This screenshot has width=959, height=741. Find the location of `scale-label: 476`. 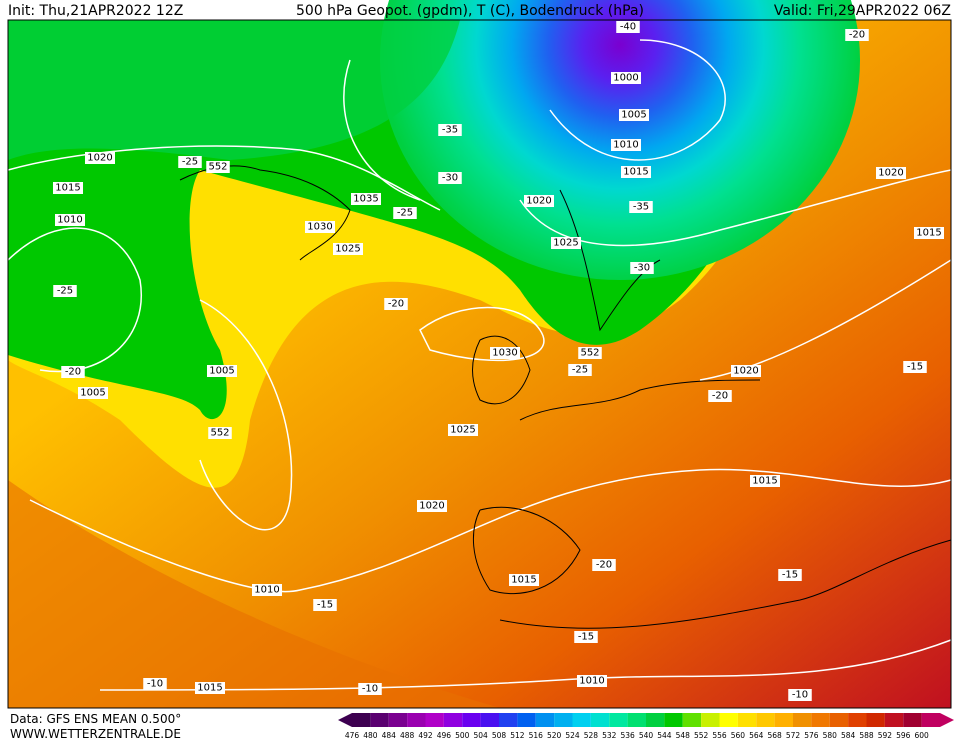

scale-label: 476 is located at coordinates (352, 735).